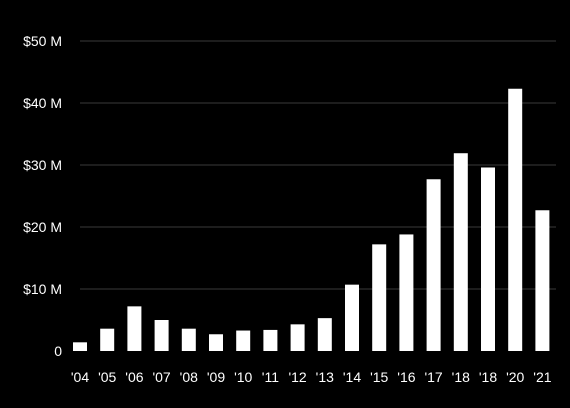 This screenshot has width=570, height=408. I want to click on y-tick-label: 0, so click(58, 351).